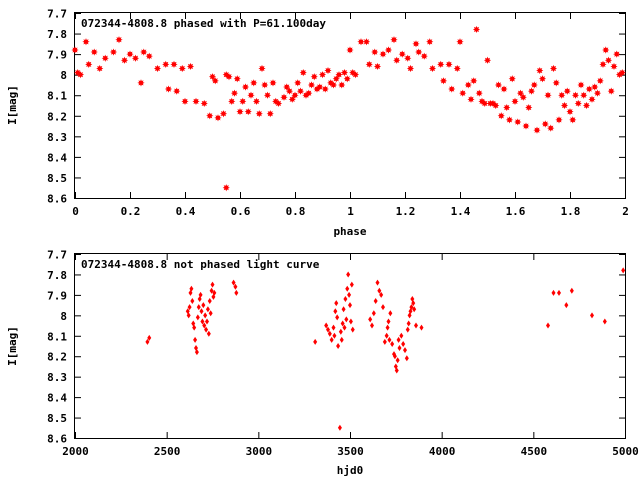  What do you see at coordinates (625, 451) in the screenshot?
I see `x-tick-label: 5000` at bounding box center [625, 451].